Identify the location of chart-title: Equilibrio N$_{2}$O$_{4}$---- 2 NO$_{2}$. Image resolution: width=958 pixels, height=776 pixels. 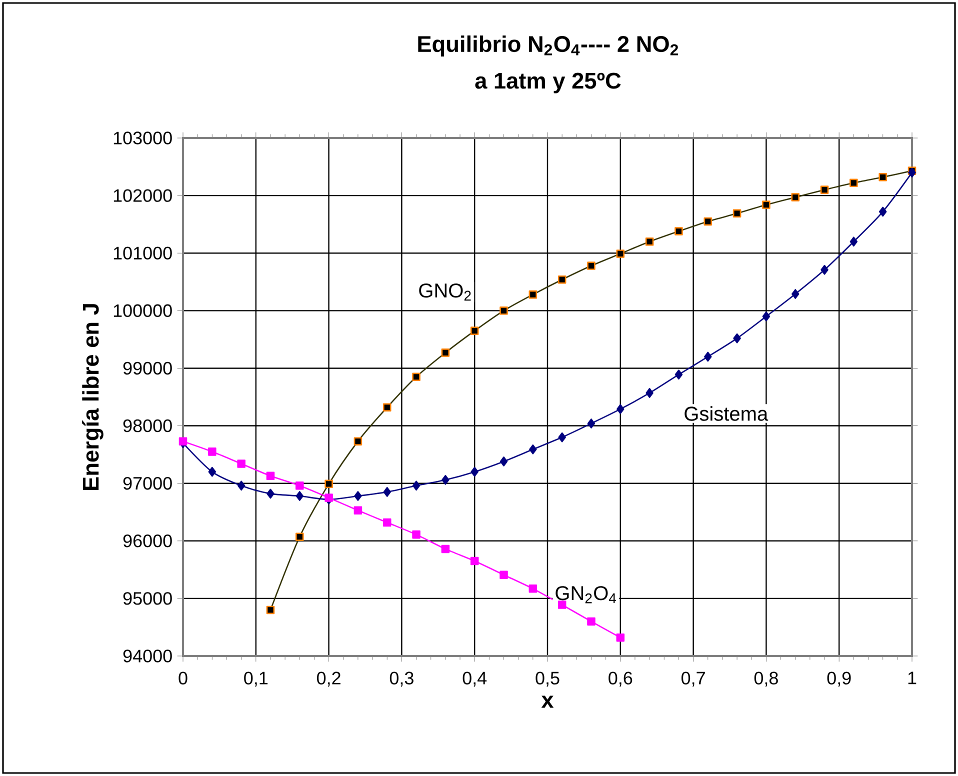
(548, 46).